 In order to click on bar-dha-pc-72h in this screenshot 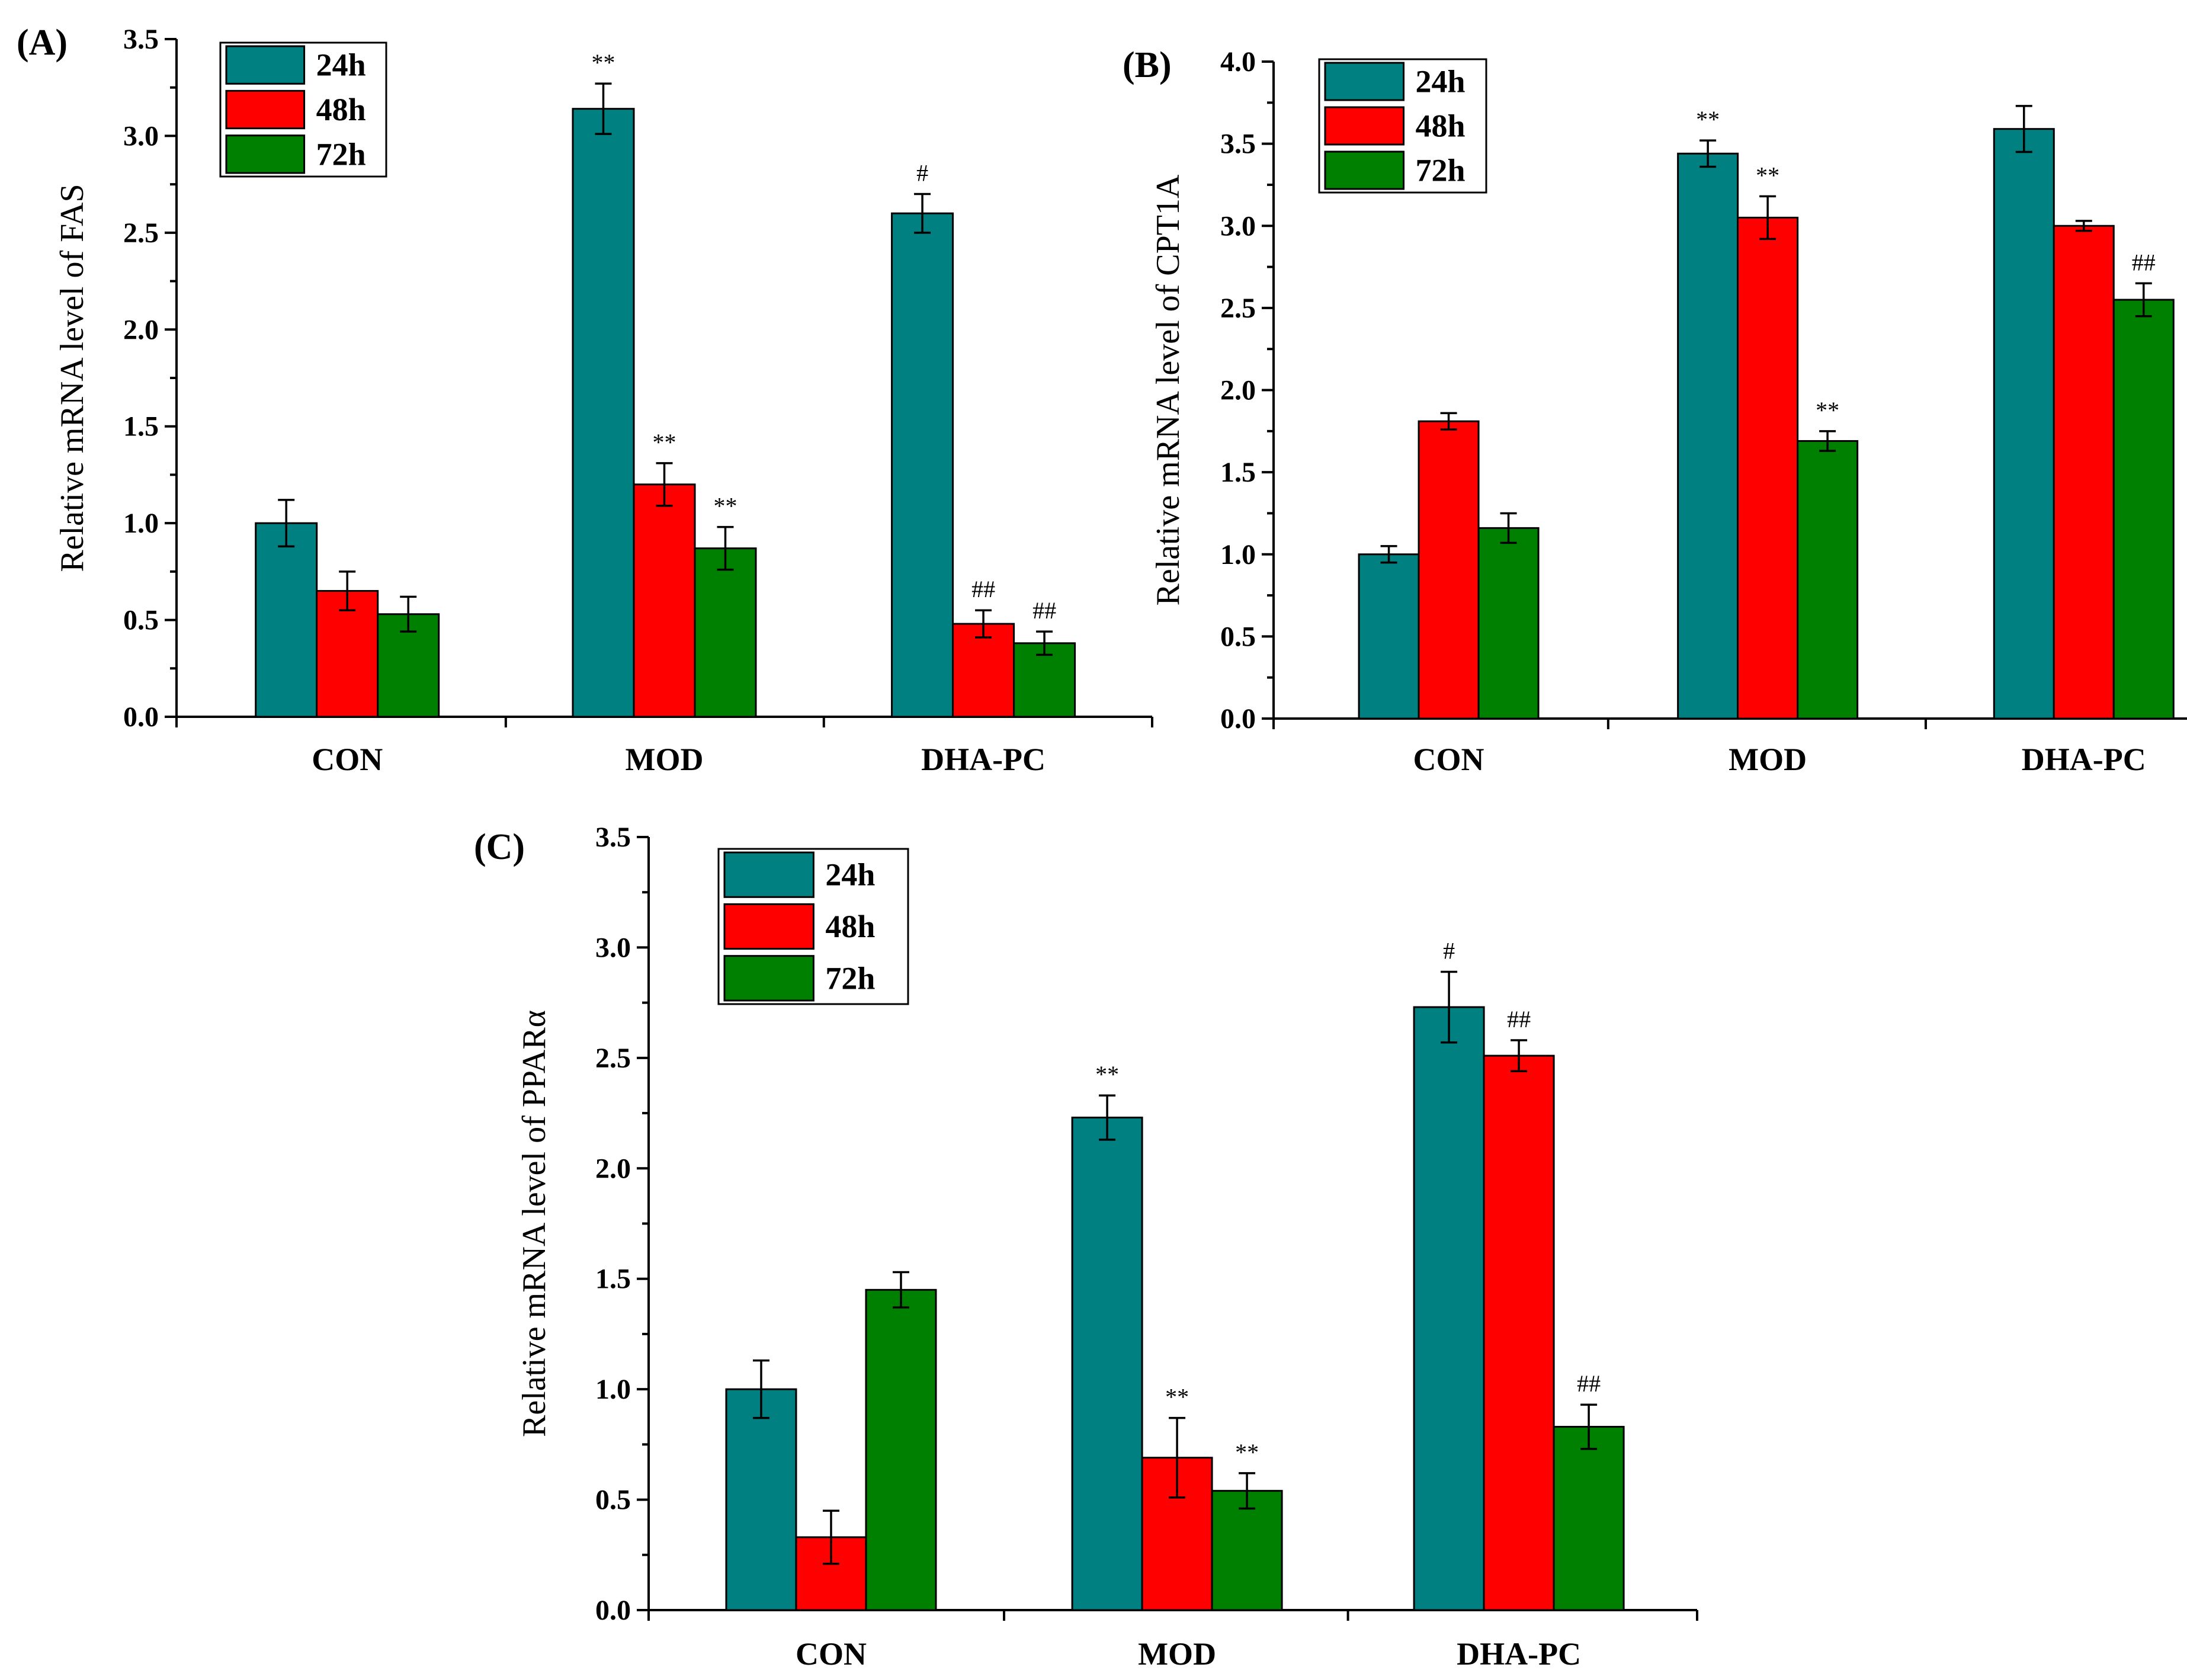, I will do `click(1589, 1518)`.